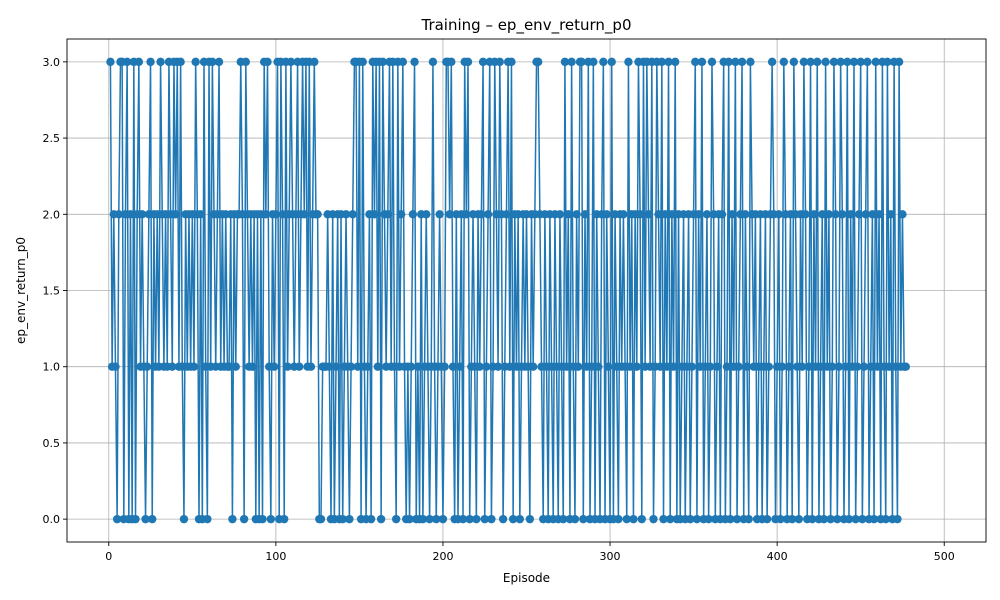 This screenshot has width=1000, height=600. What do you see at coordinates (525, 25) in the screenshot?
I see `chart-title: Training – ep_env_return_p0` at bounding box center [525, 25].